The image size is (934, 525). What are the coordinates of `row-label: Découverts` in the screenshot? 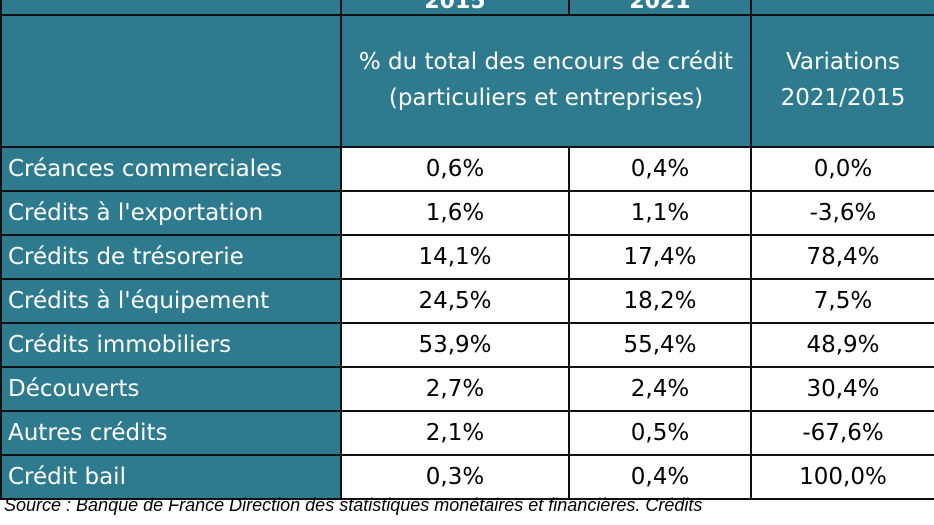 It's located at (171, 389).